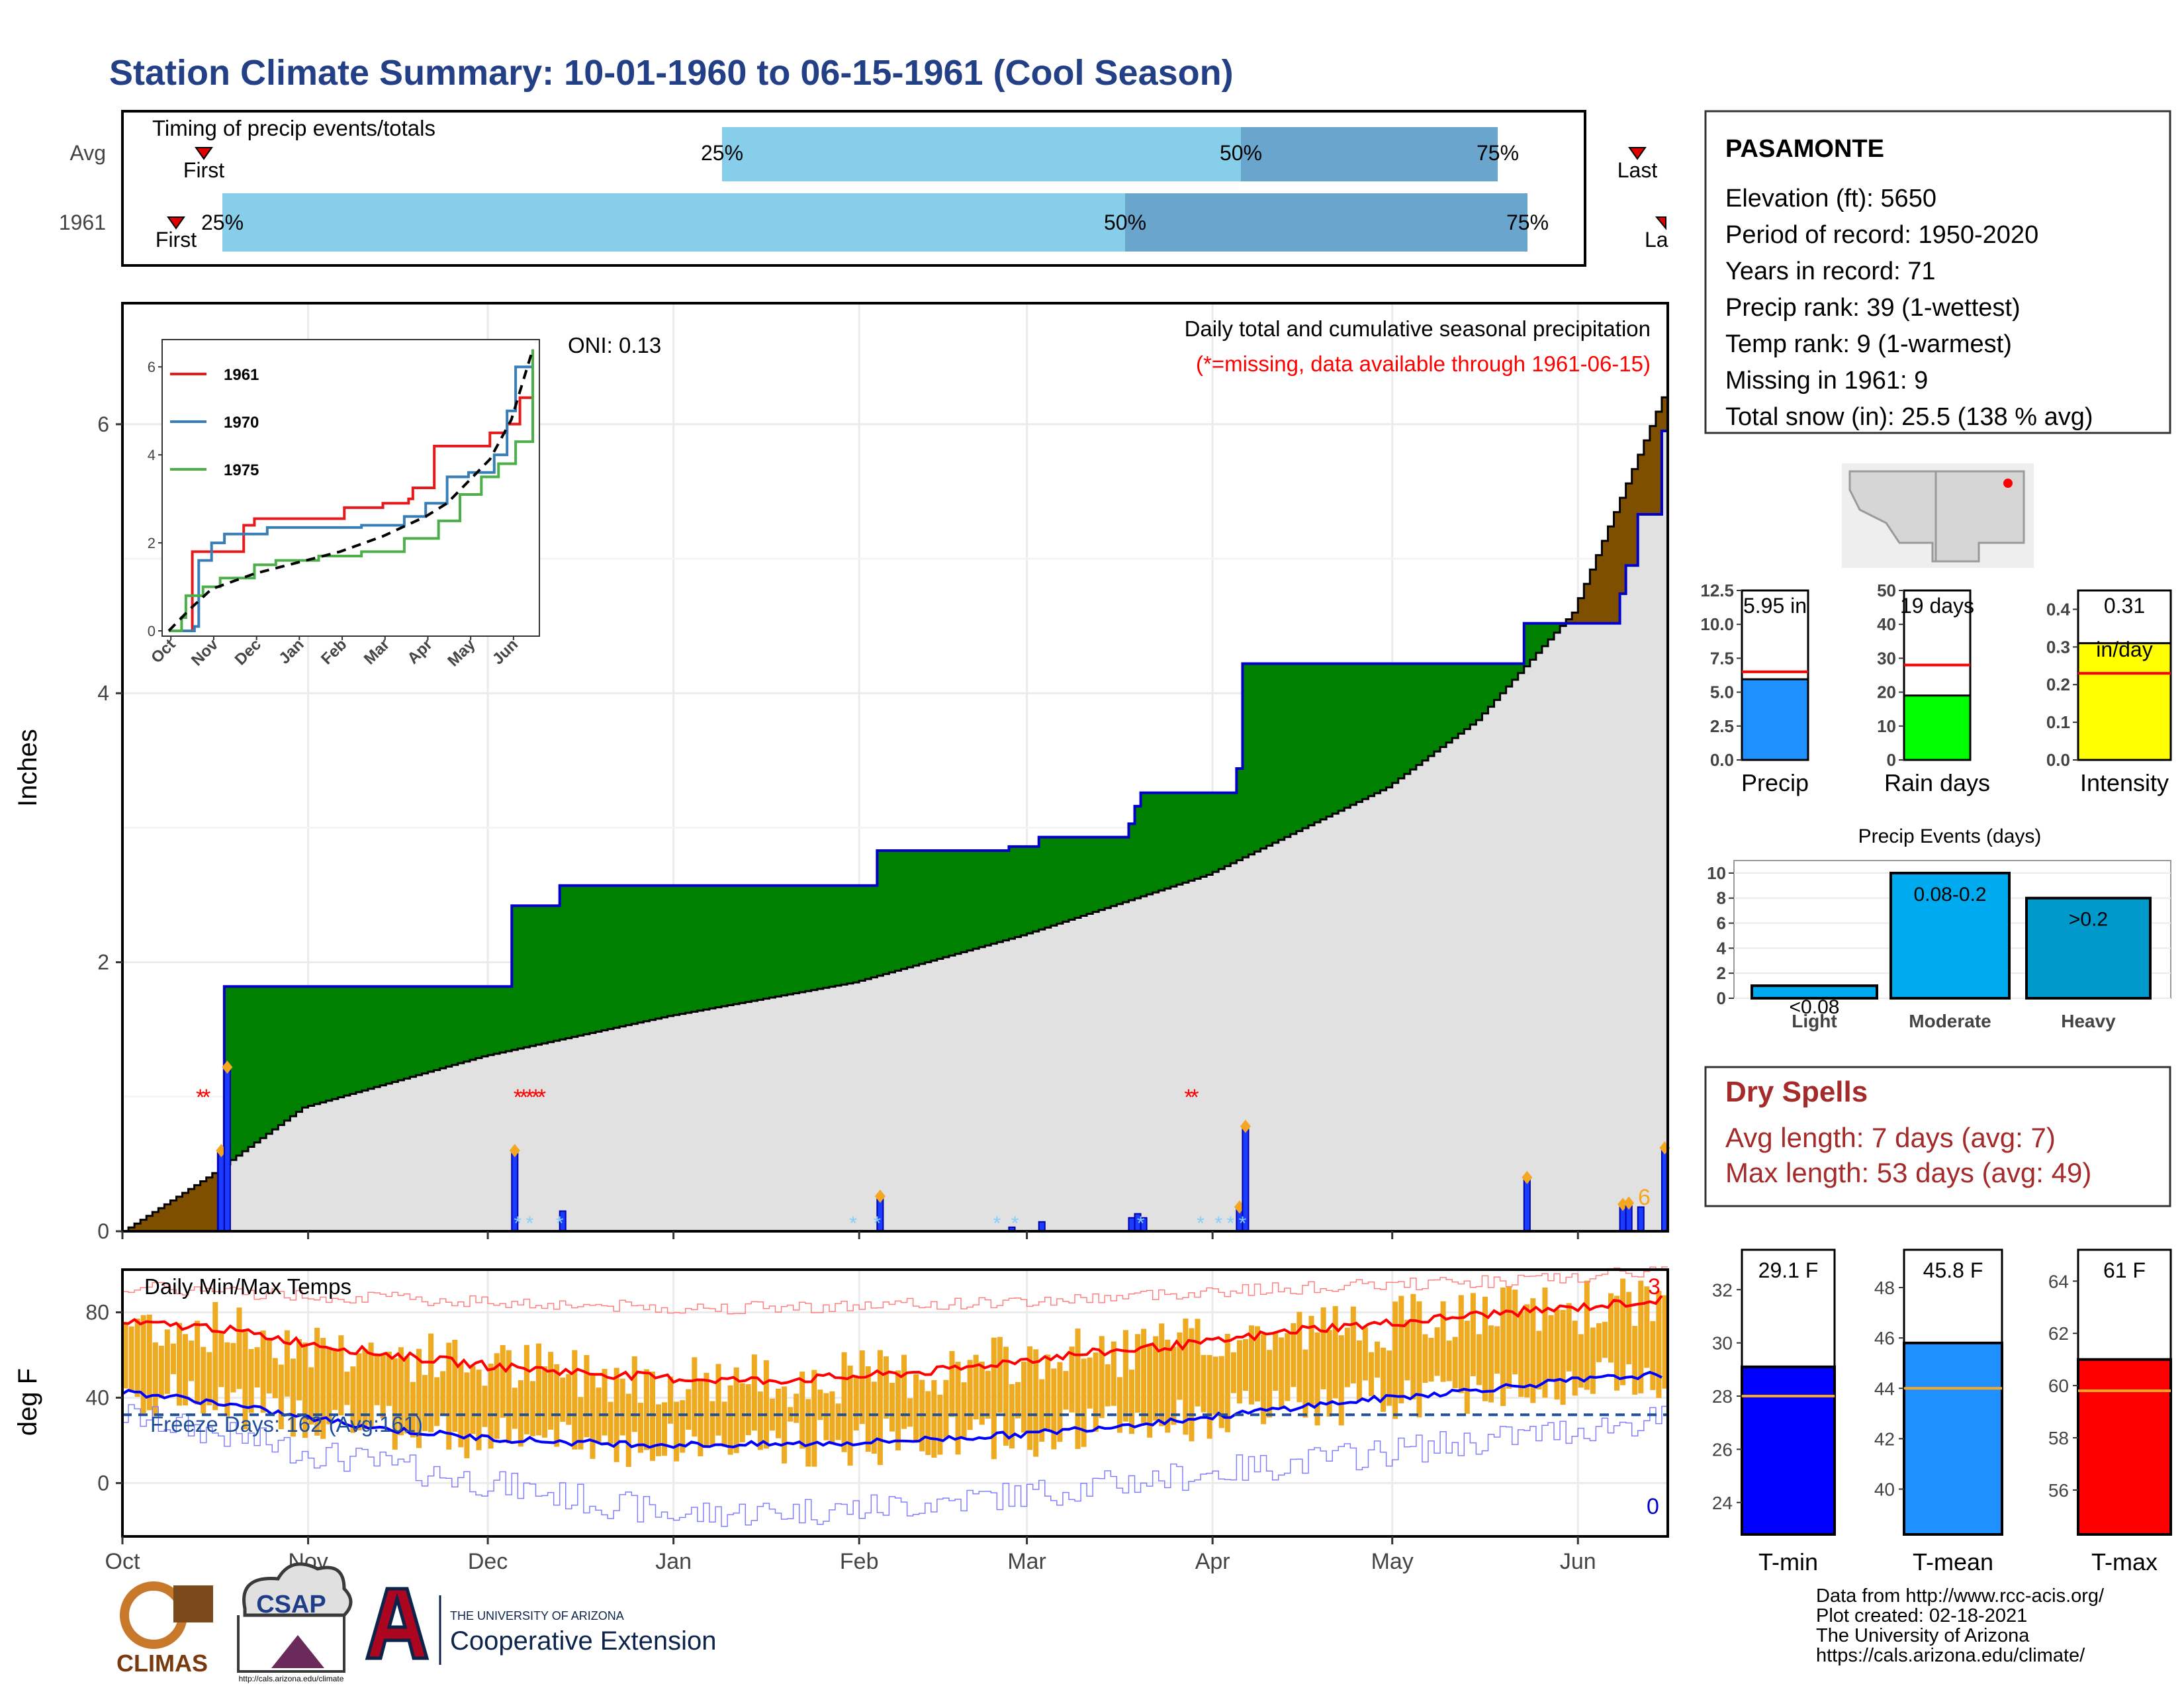  I want to click on avg-75pct-label: 75%, so click(1498, 153).